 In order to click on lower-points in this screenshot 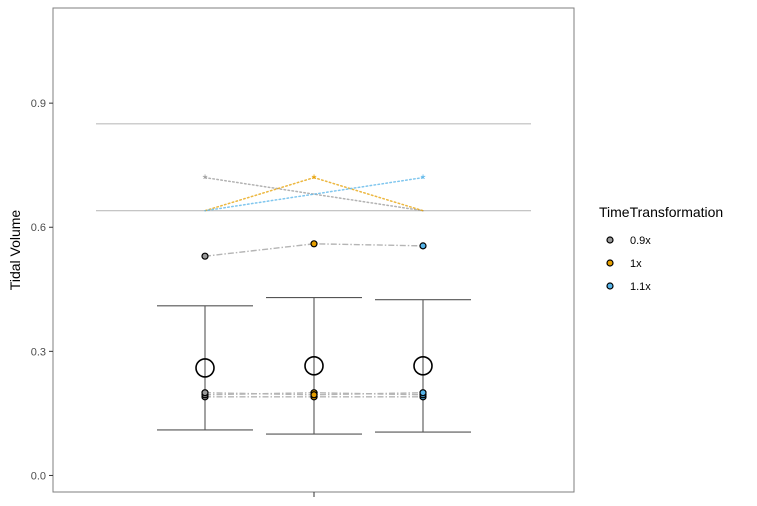, I will do `click(314, 395)`.